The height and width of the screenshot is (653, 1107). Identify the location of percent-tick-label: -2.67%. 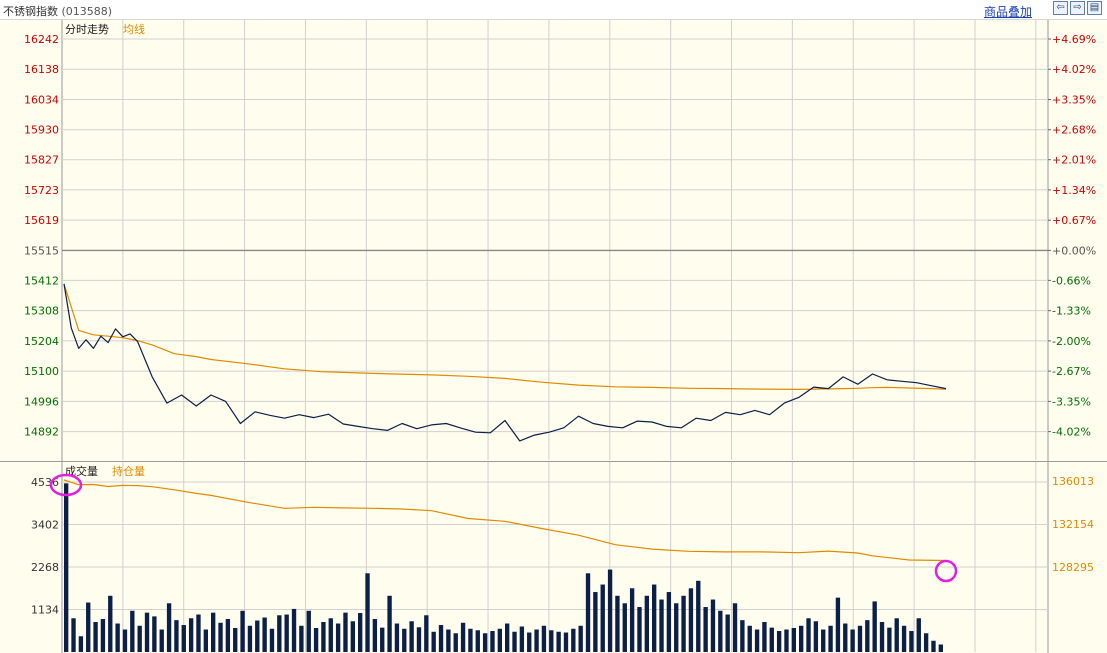
(1071, 371).